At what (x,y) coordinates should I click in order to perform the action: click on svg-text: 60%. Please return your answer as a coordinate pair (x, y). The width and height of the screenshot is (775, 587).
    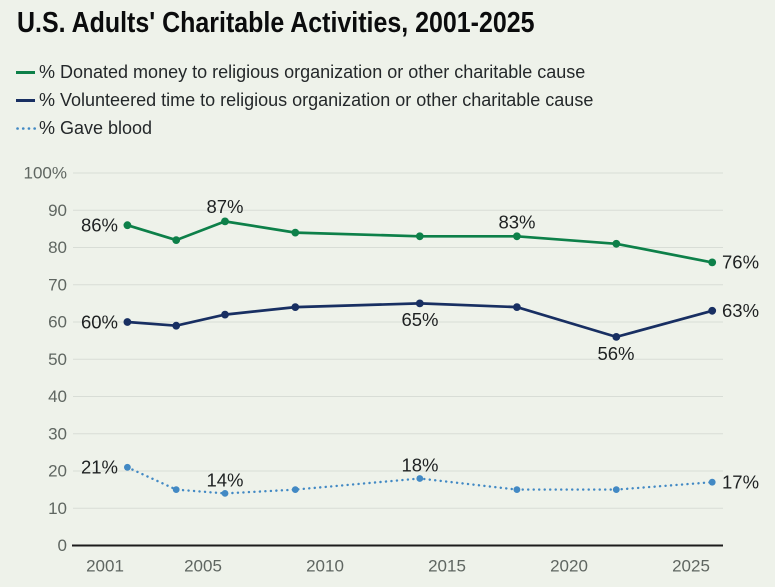
    Looking at the image, I should click on (99, 322).